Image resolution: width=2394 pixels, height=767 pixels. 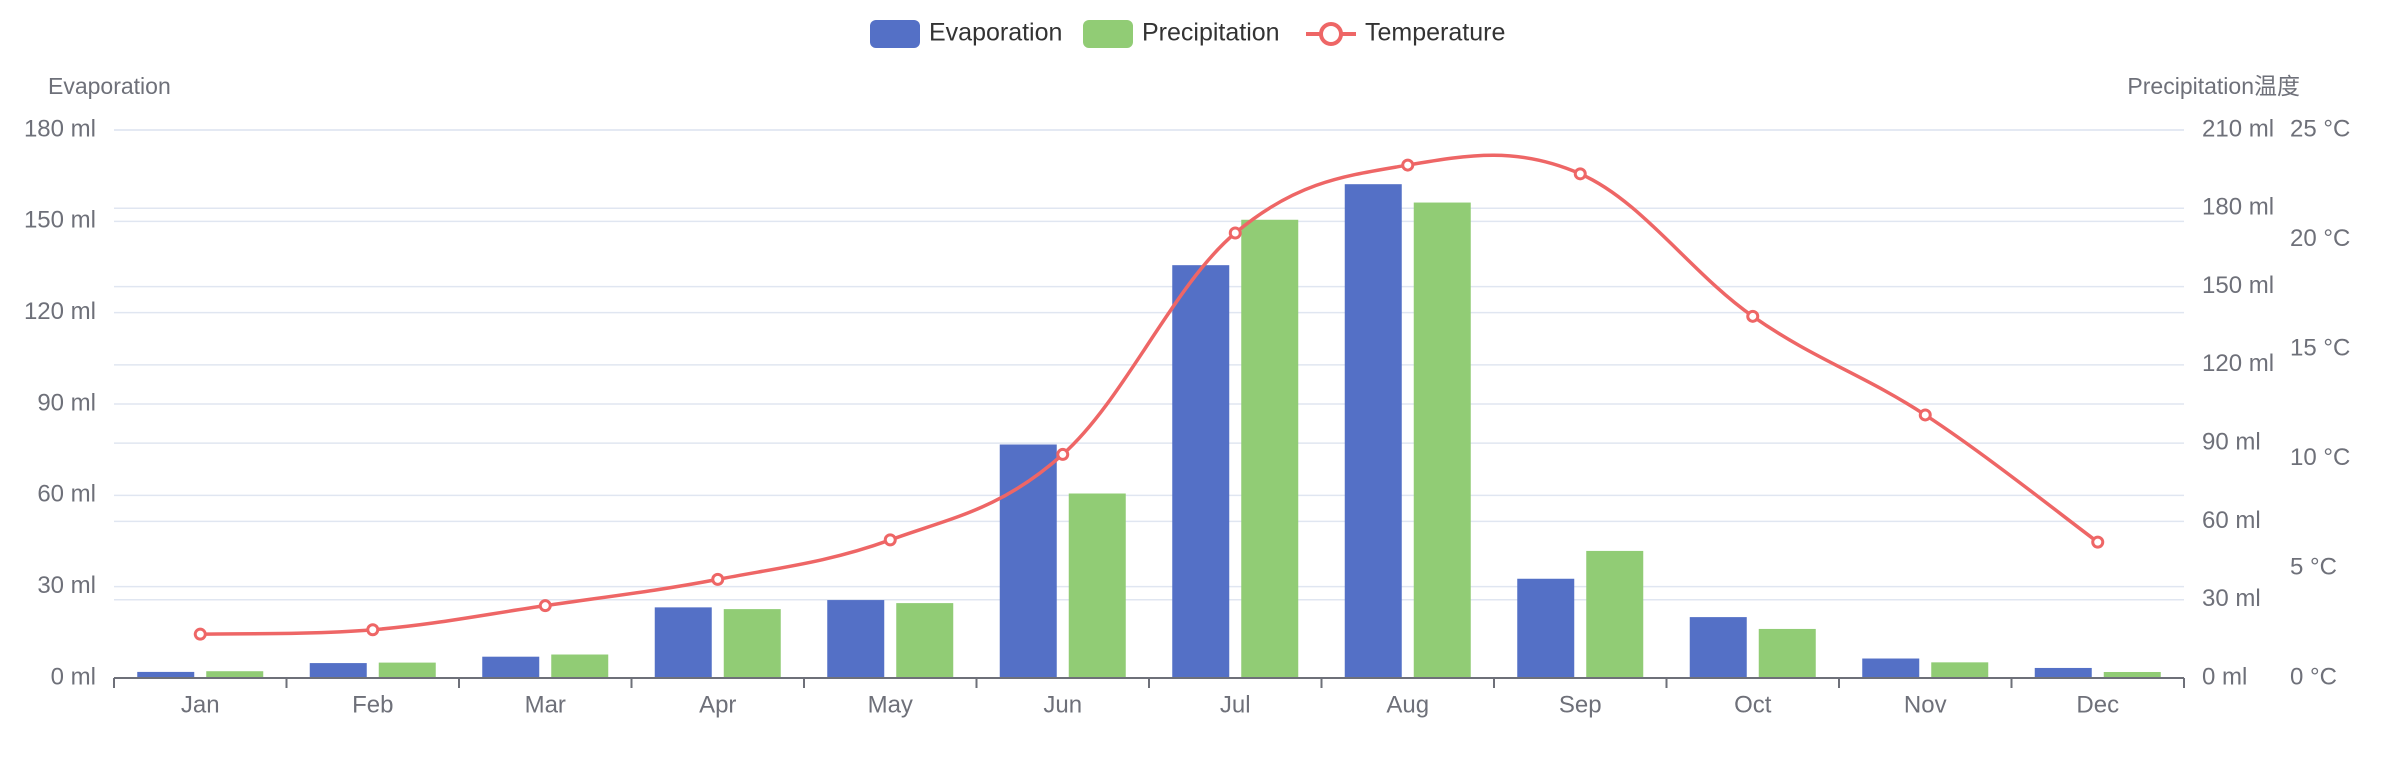 I want to click on temperature-point-nov, so click(x=1925, y=415).